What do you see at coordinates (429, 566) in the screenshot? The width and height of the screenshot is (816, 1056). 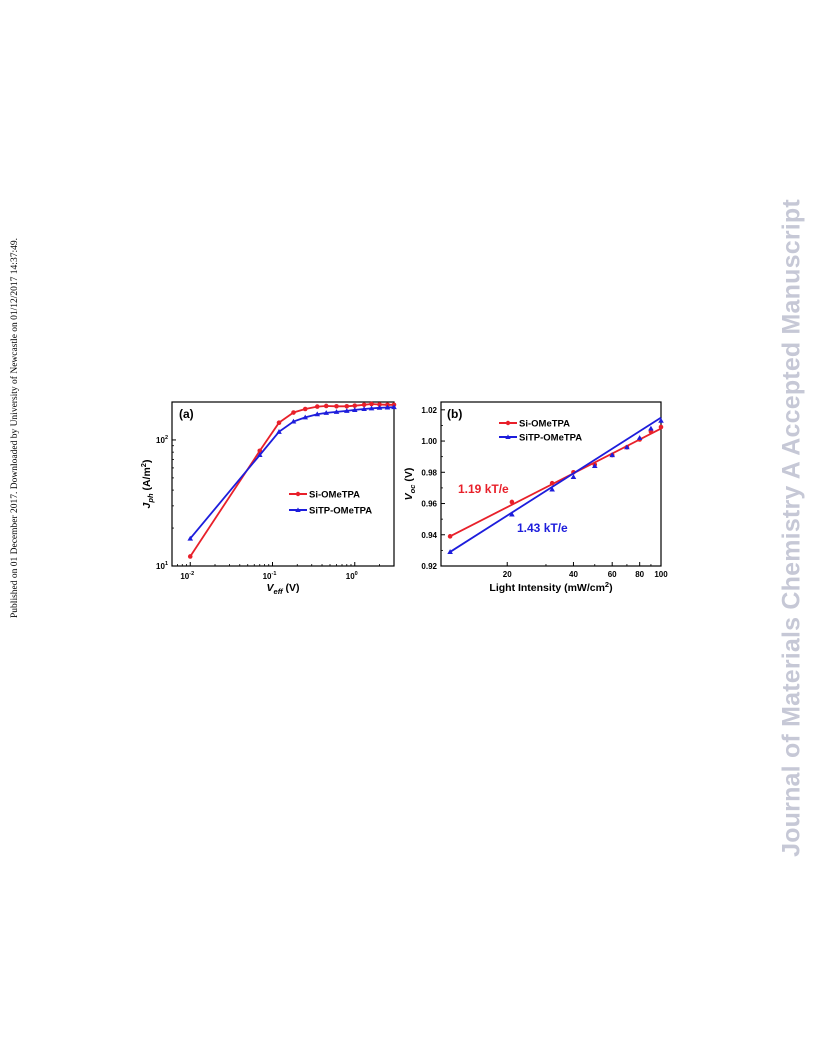 I see `chart-b-y-tick-label: 0.92` at bounding box center [429, 566].